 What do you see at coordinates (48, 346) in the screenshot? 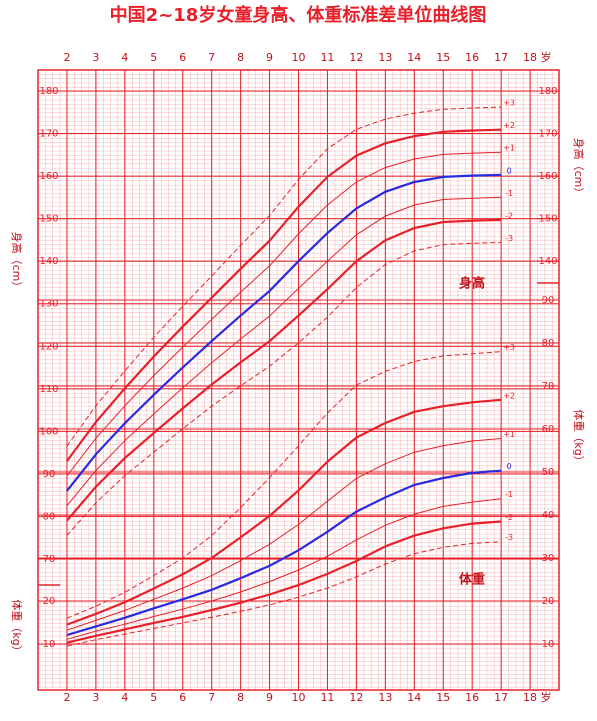
I see `y-tick-label: 120` at bounding box center [48, 346].